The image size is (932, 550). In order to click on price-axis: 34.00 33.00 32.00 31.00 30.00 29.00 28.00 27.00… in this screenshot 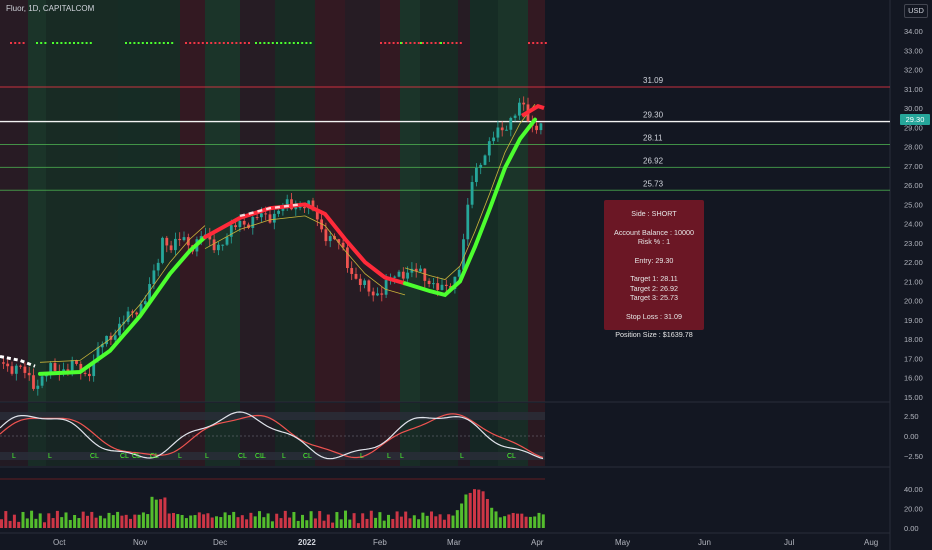, I will do `click(913, 214)`.